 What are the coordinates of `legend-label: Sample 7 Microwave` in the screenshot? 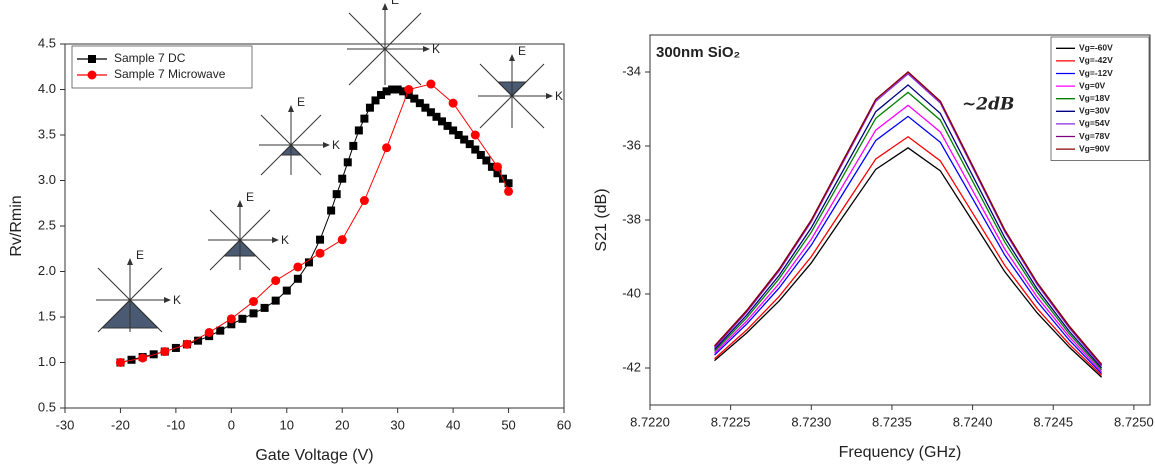 It's located at (170, 74).